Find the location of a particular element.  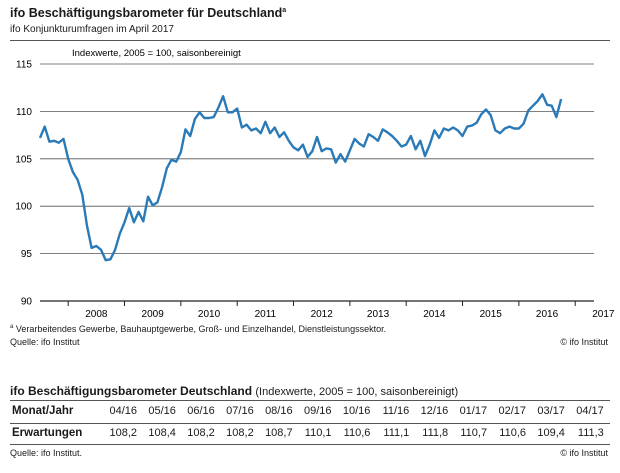

chart-source: Quelle: ifo Institut is located at coordinates (45, 342).